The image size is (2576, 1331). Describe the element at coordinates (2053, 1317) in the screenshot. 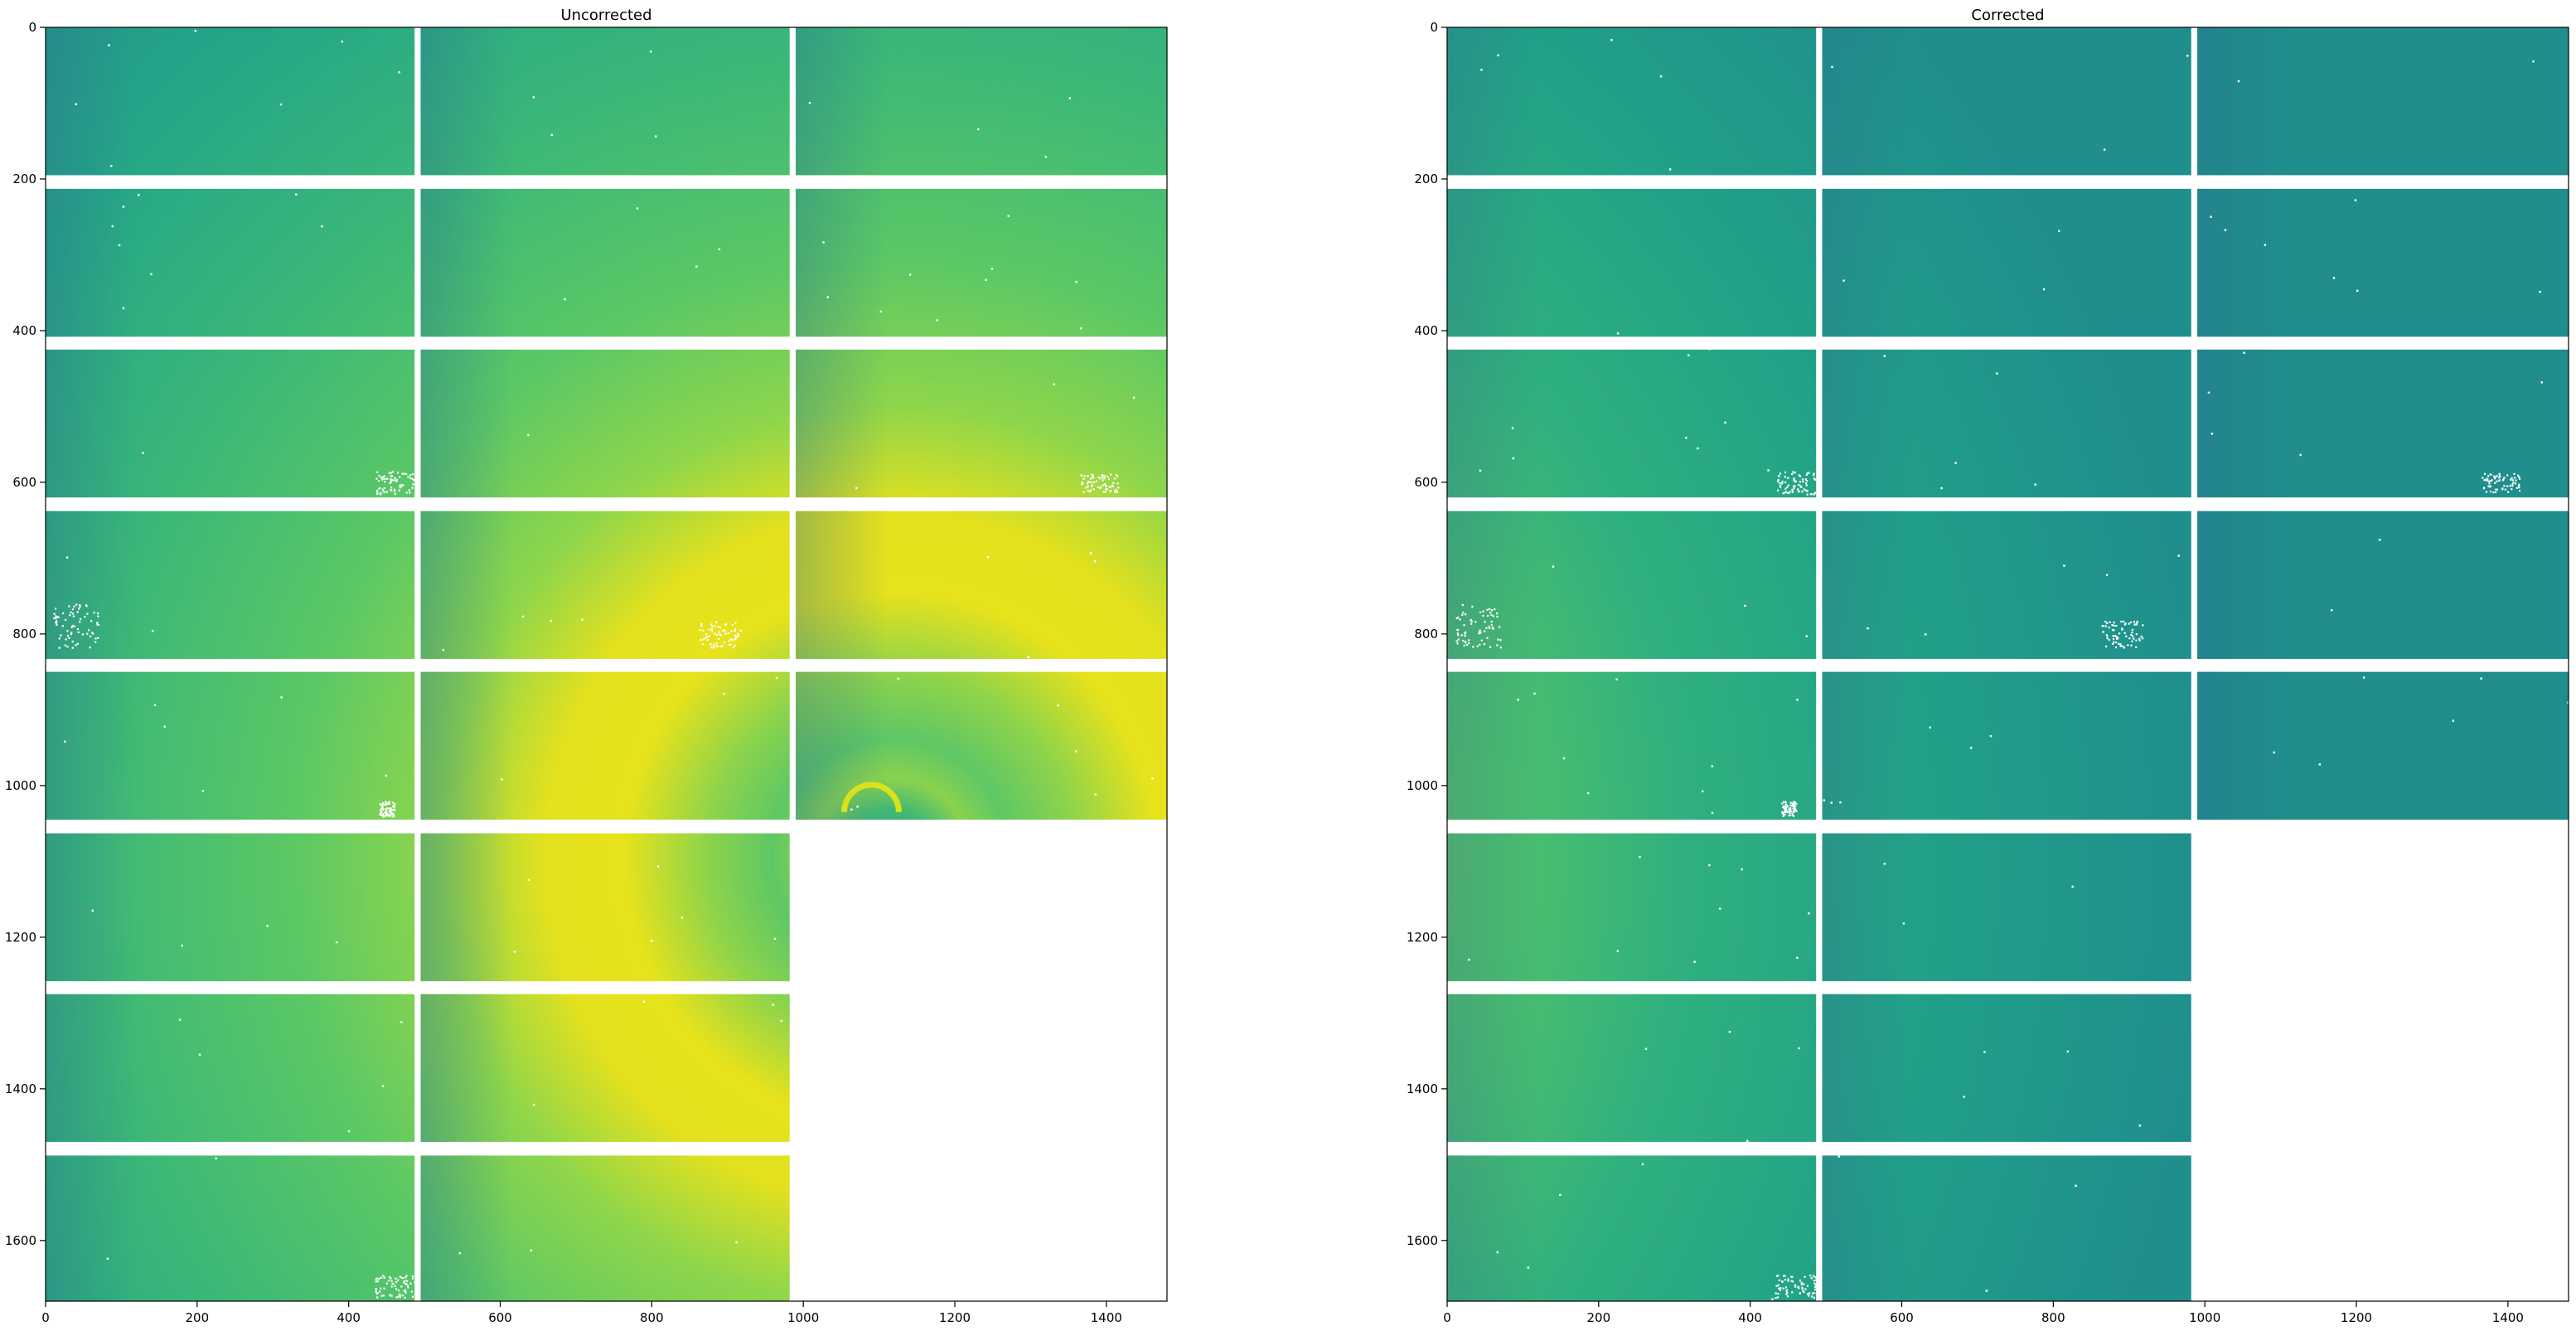

I see `x-tick-label: 800` at that location.